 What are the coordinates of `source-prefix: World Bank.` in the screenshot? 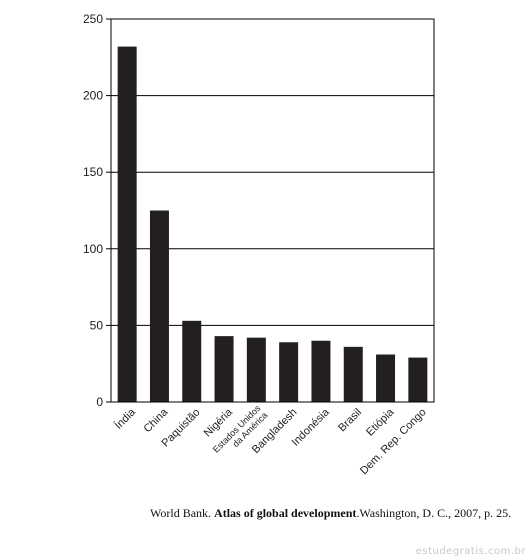 It's located at (182, 513).